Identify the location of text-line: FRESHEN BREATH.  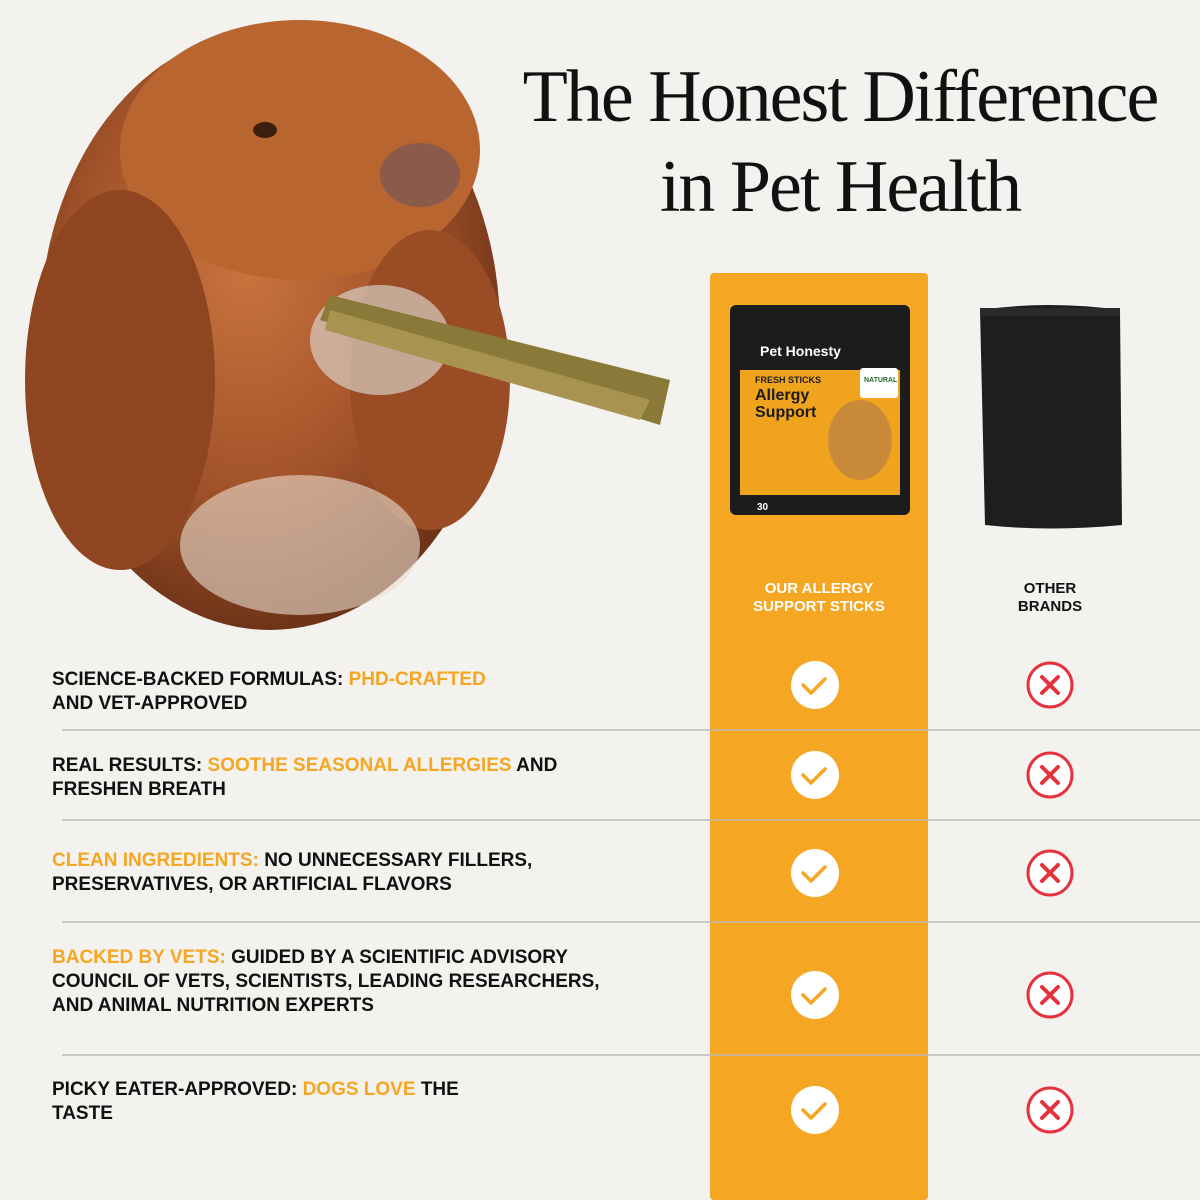
(304, 790).